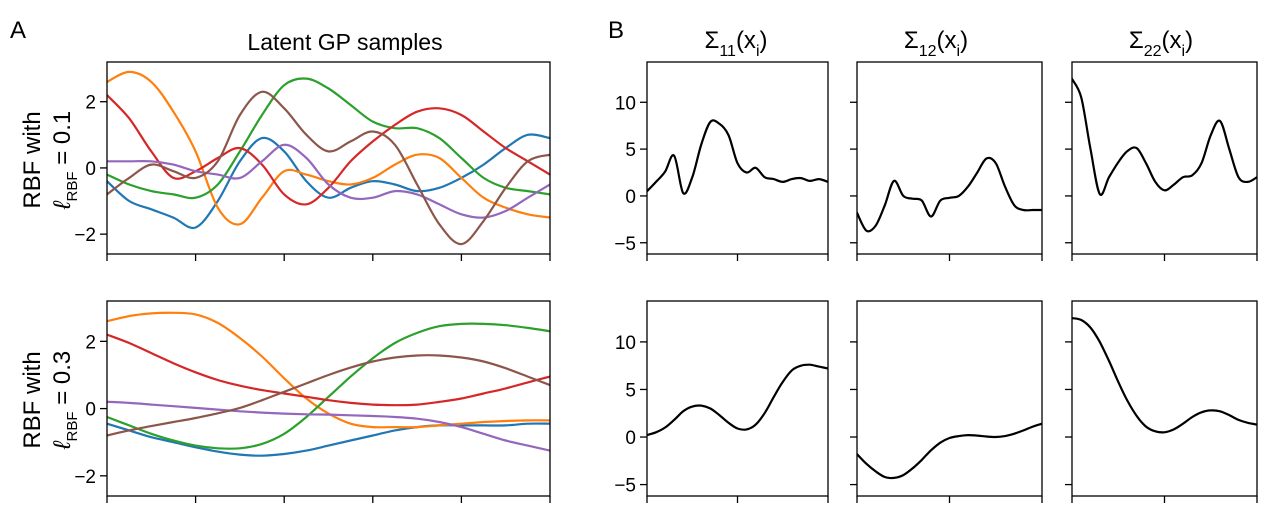 Image resolution: width=1268 pixels, height=521 pixels. What do you see at coordinates (18, 30) in the screenshot?
I see `panel-label-a: A` at bounding box center [18, 30].